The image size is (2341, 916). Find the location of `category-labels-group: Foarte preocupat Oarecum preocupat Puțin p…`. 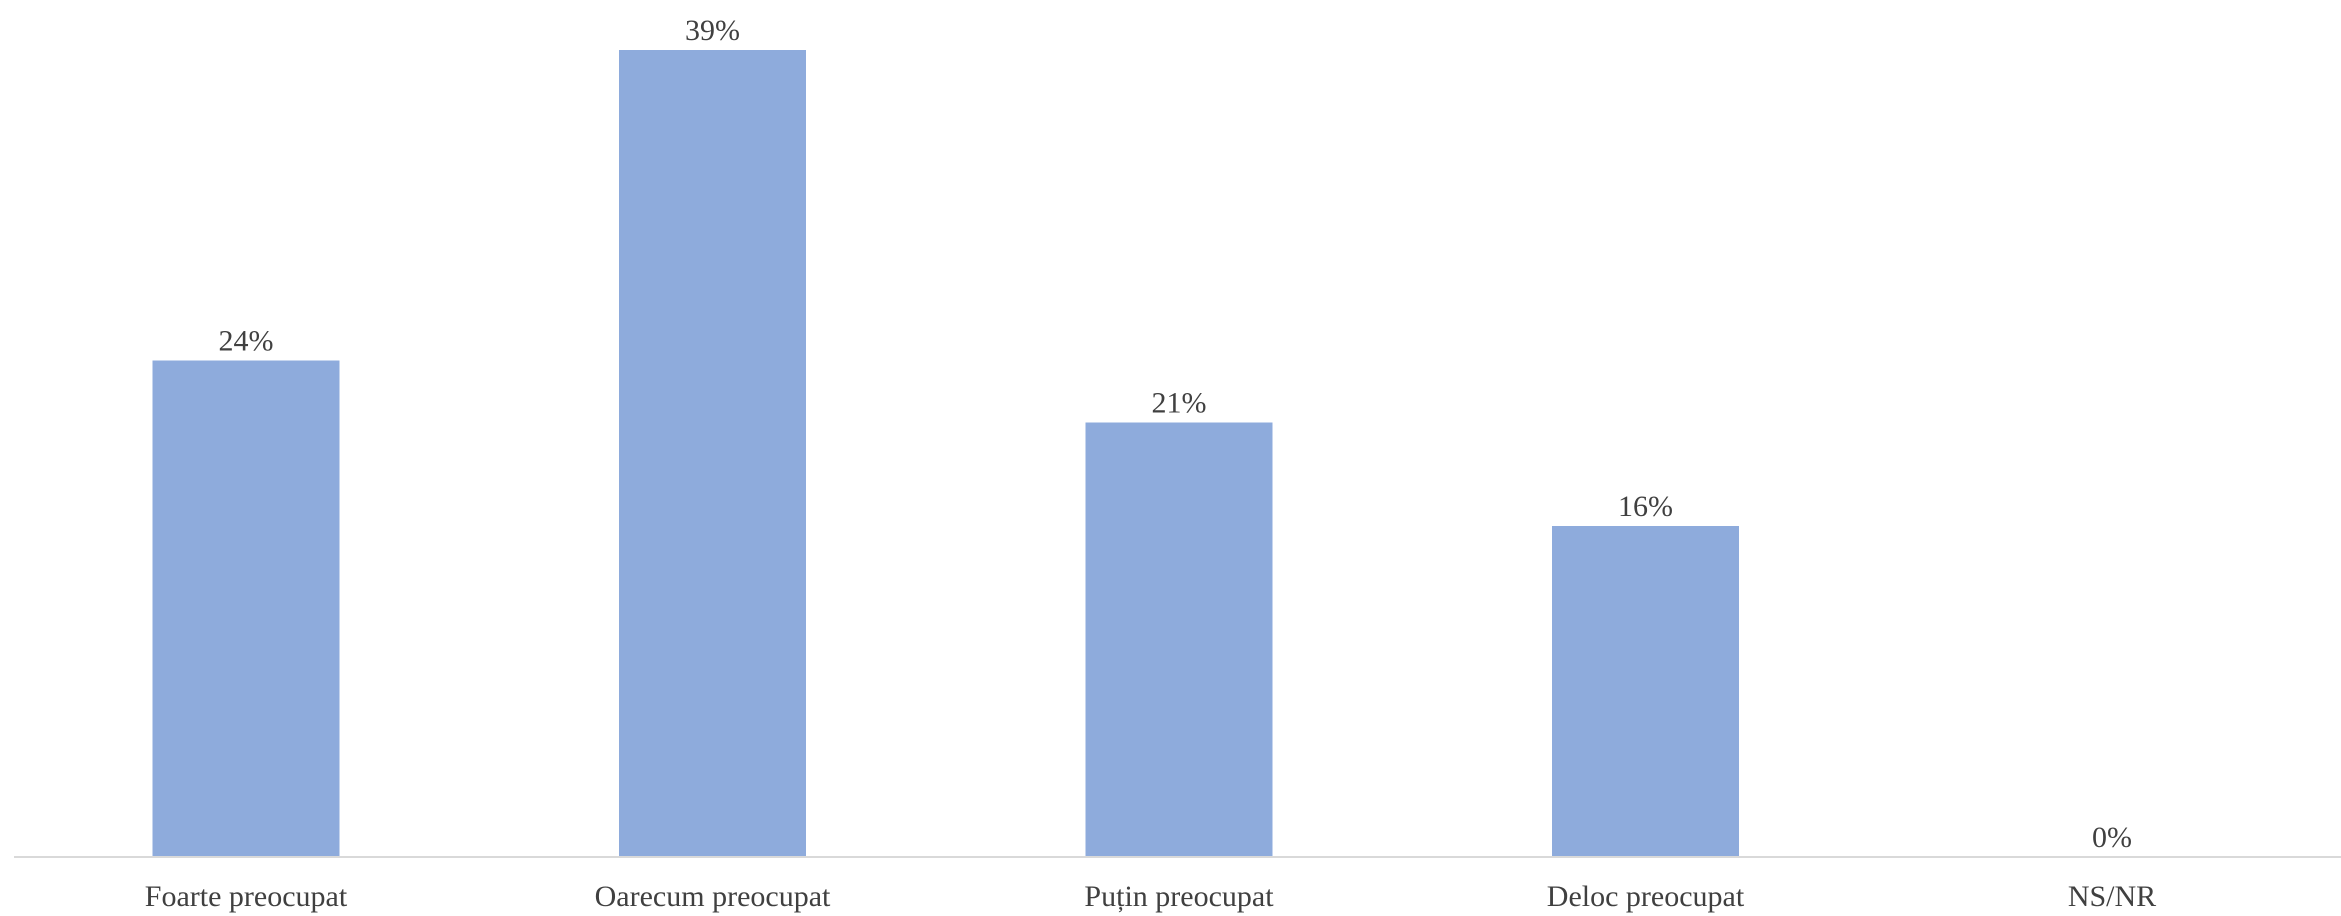

category-labels-group: Foarte preocupat Oarecum preocupat Puțin p… is located at coordinates (1150, 896).